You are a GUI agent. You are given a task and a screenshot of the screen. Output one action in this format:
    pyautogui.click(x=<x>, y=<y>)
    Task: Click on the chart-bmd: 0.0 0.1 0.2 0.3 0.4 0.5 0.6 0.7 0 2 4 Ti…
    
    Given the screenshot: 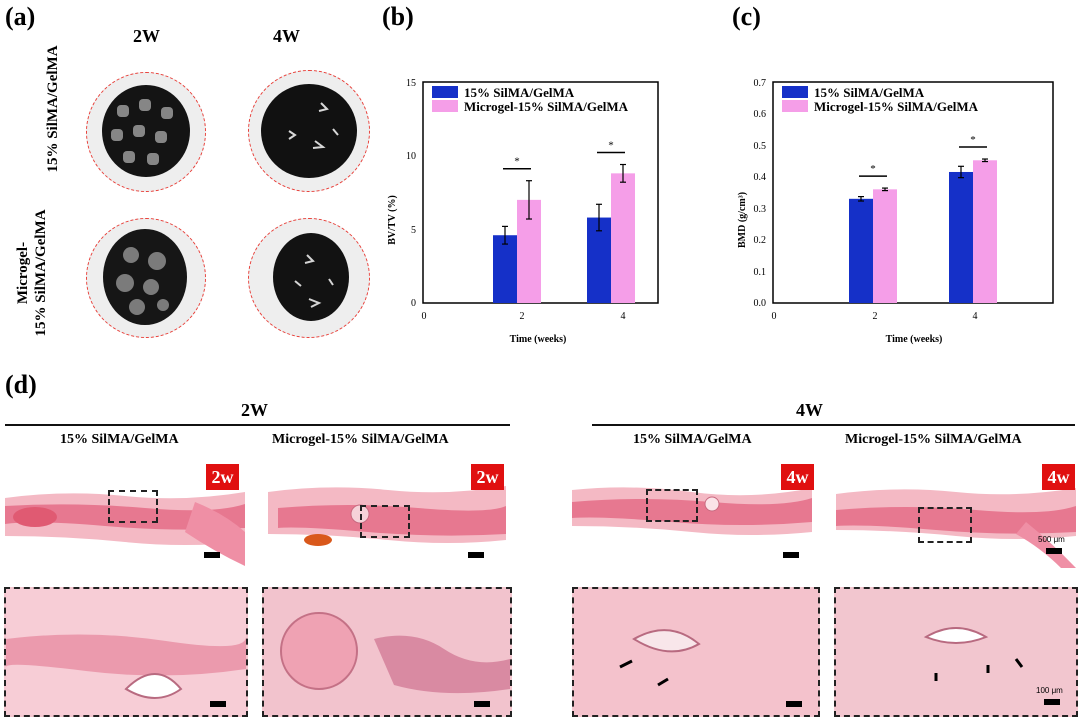 What is the action you would take?
    pyautogui.click(x=895, y=211)
    